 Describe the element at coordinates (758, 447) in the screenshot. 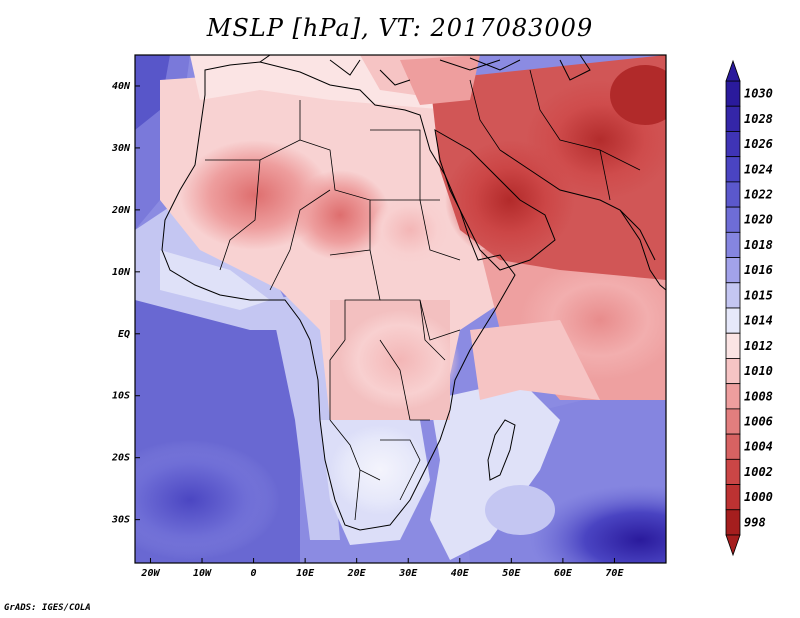

I see `colorbar-label: 1004` at that location.